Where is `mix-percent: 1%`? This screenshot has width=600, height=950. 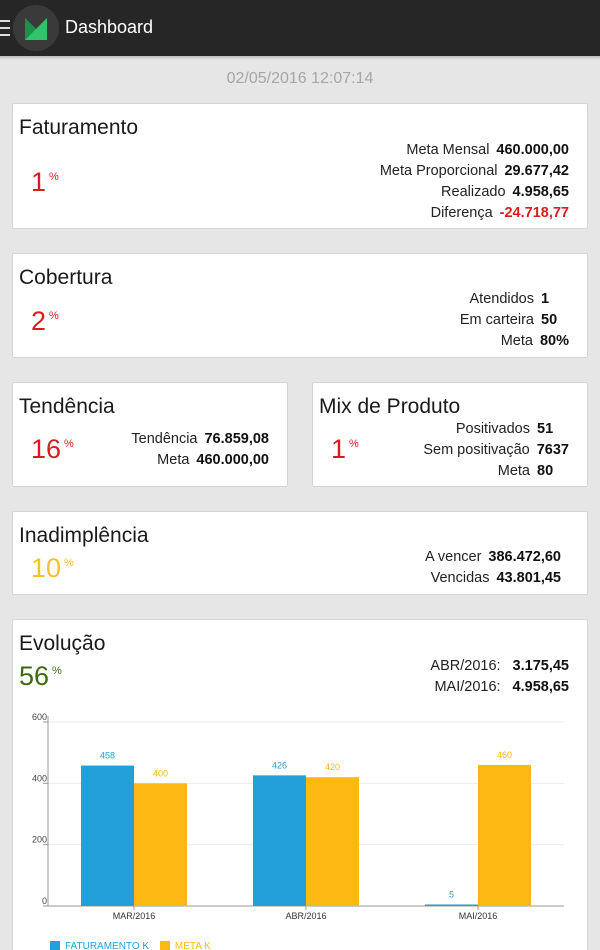
mix-percent: 1% is located at coordinates (345, 449).